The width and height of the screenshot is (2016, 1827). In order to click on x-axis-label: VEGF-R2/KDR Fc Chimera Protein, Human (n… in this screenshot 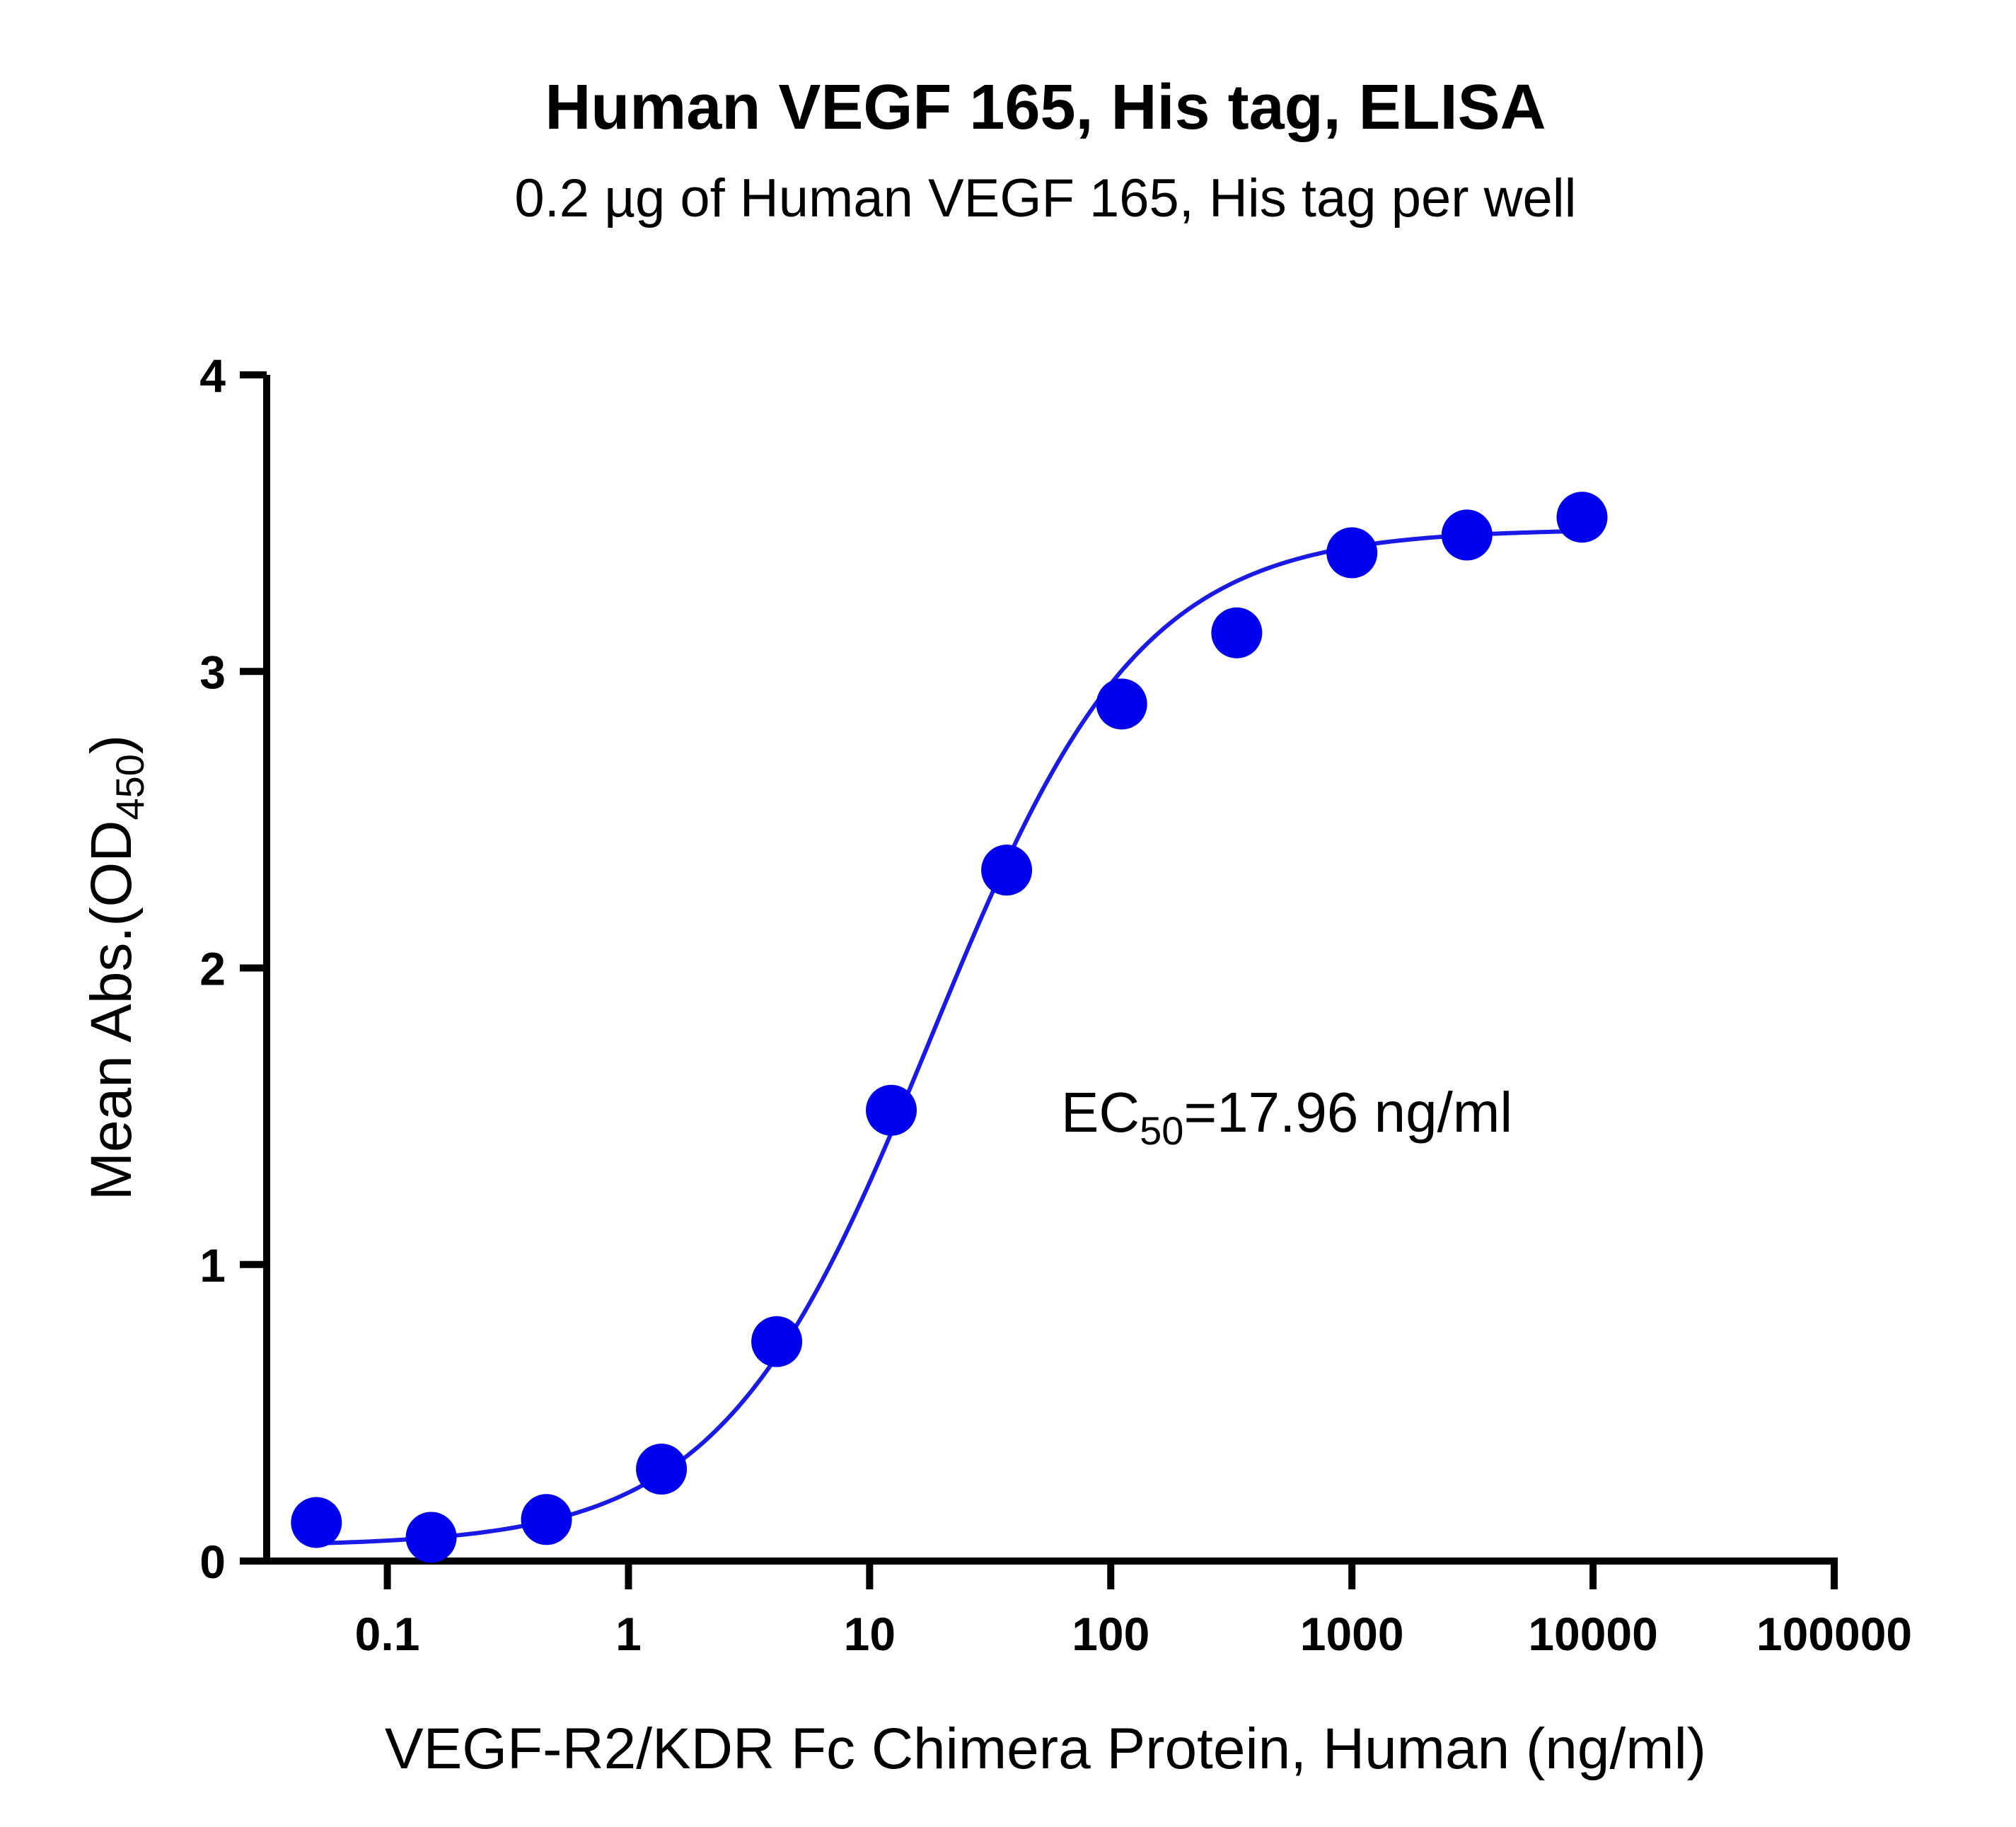, I will do `click(1045, 1749)`.